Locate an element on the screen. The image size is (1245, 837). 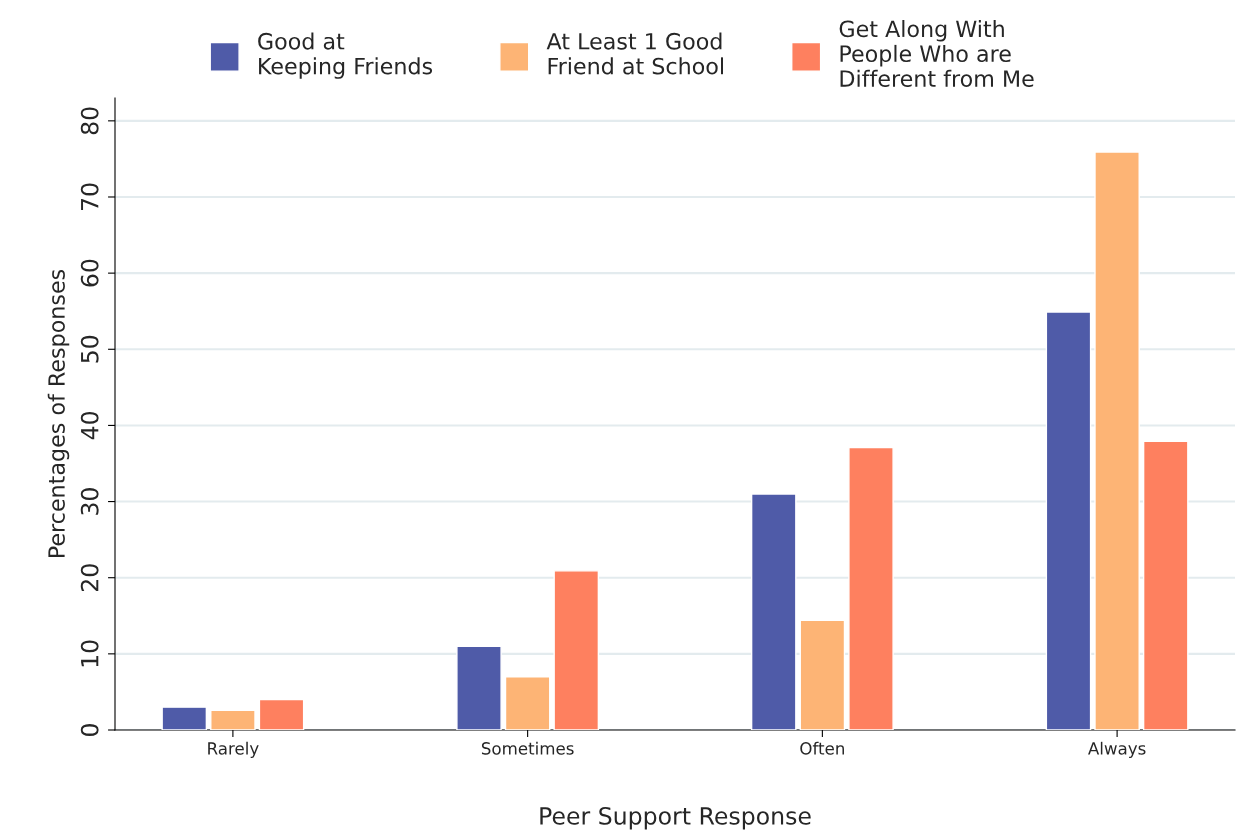
y-tick-label: 20 is located at coordinates (89, 577).